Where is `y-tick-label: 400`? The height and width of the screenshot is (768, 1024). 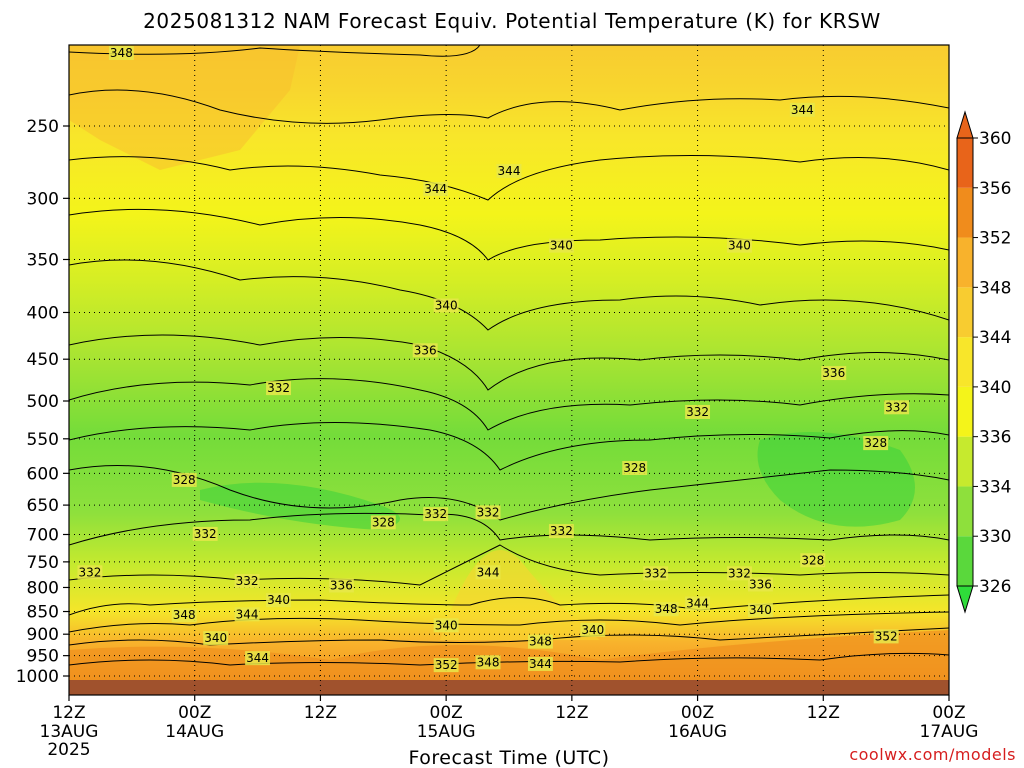 y-tick-label: 400 is located at coordinates (43, 313).